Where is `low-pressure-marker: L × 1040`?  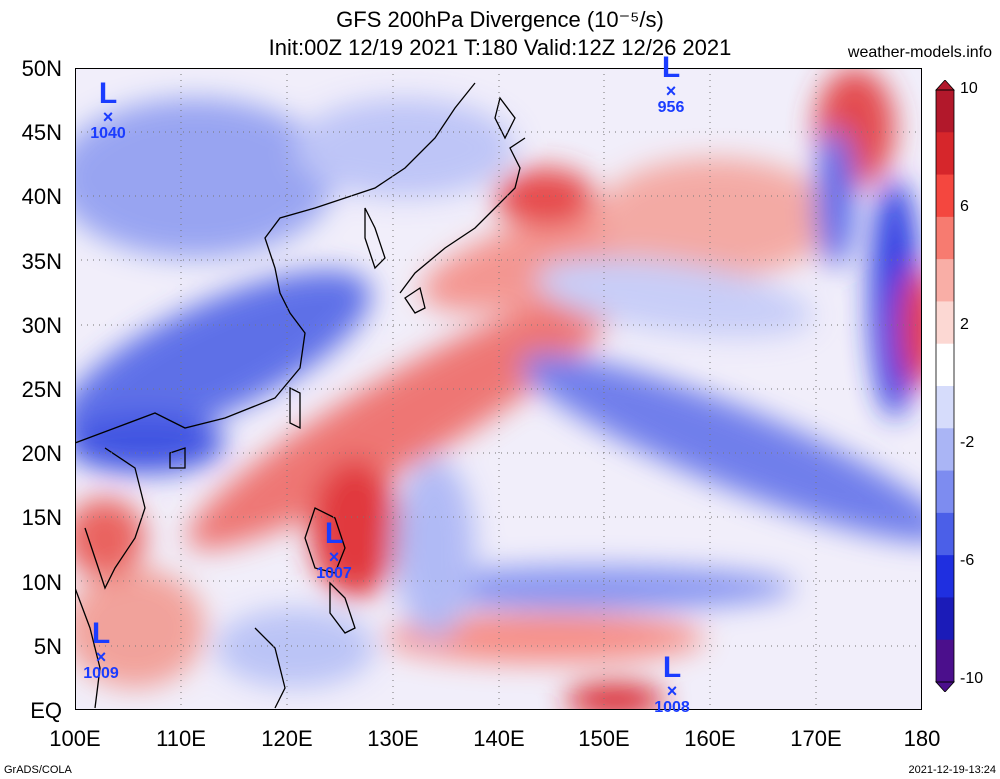 low-pressure-marker: L × 1040 is located at coordinates (108, 109).